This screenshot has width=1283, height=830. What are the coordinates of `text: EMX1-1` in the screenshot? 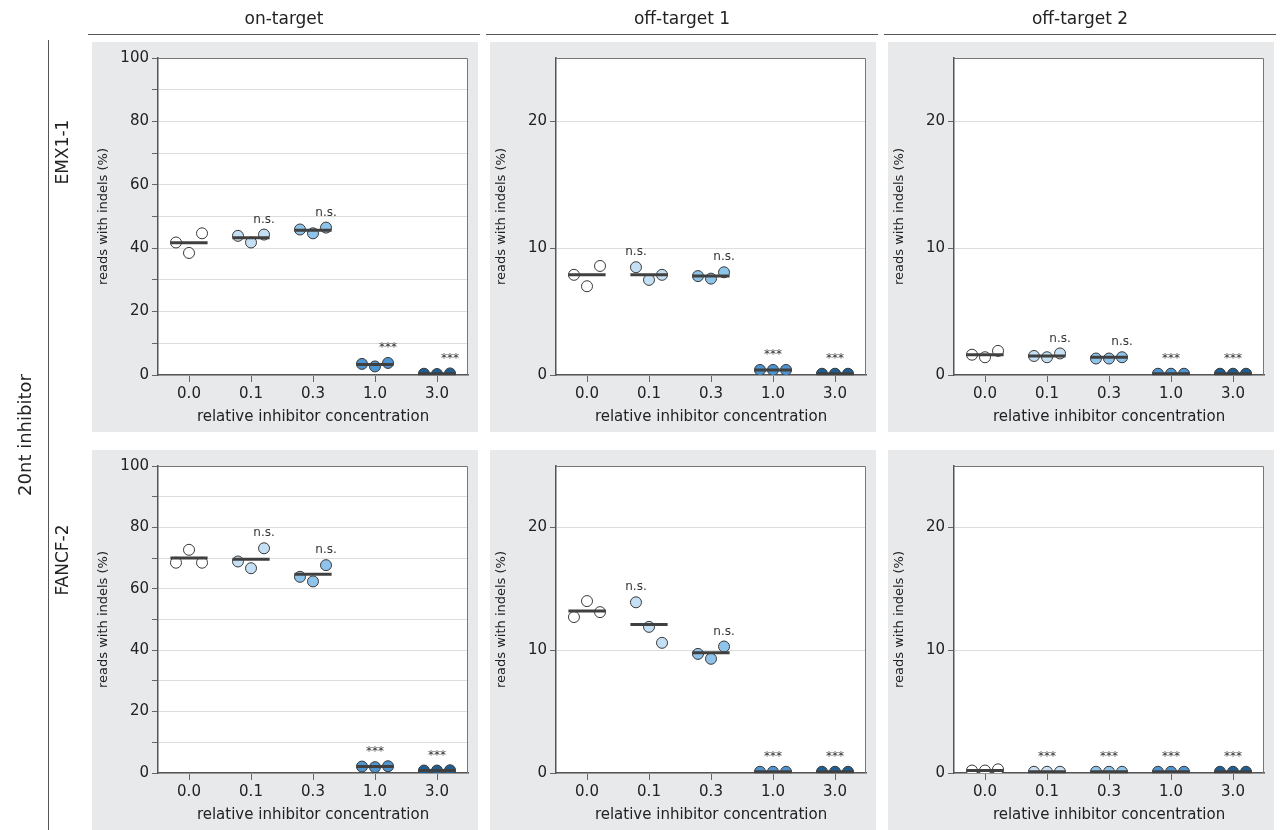 It's located at (62, 152).